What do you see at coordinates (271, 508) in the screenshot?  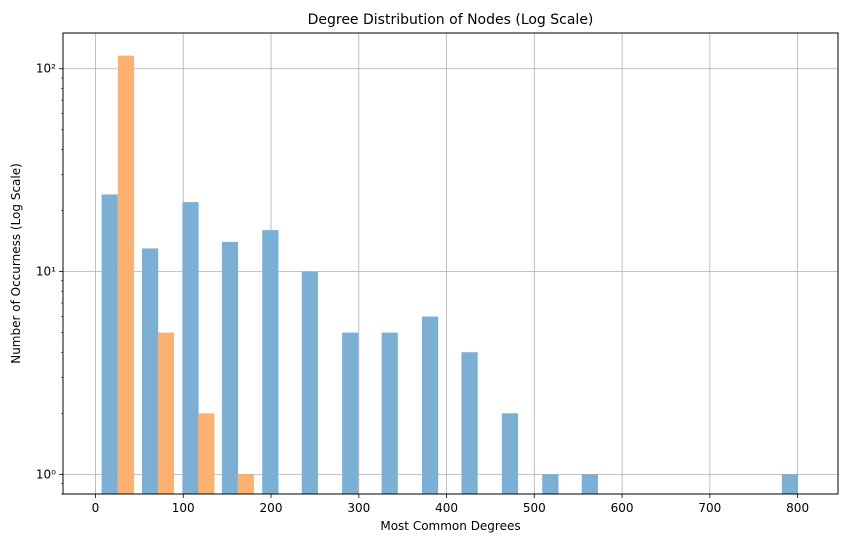 I see `x-tick-label: 200` at bounding box center [271, 508].